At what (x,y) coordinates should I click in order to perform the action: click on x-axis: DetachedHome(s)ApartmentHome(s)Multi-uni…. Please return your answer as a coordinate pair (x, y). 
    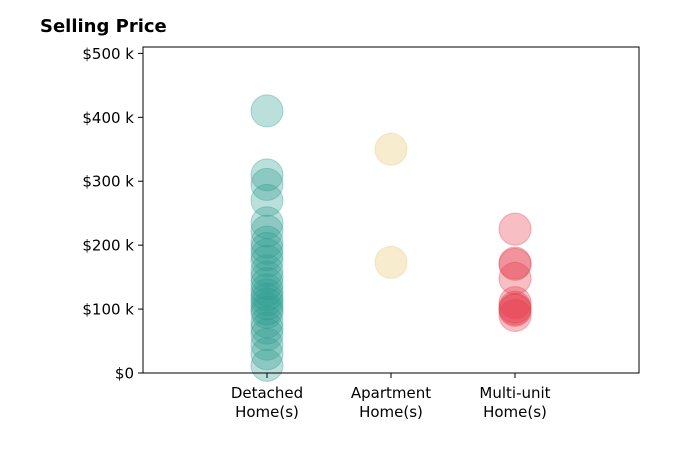
    Looking at the image, I should click on (391, 397).